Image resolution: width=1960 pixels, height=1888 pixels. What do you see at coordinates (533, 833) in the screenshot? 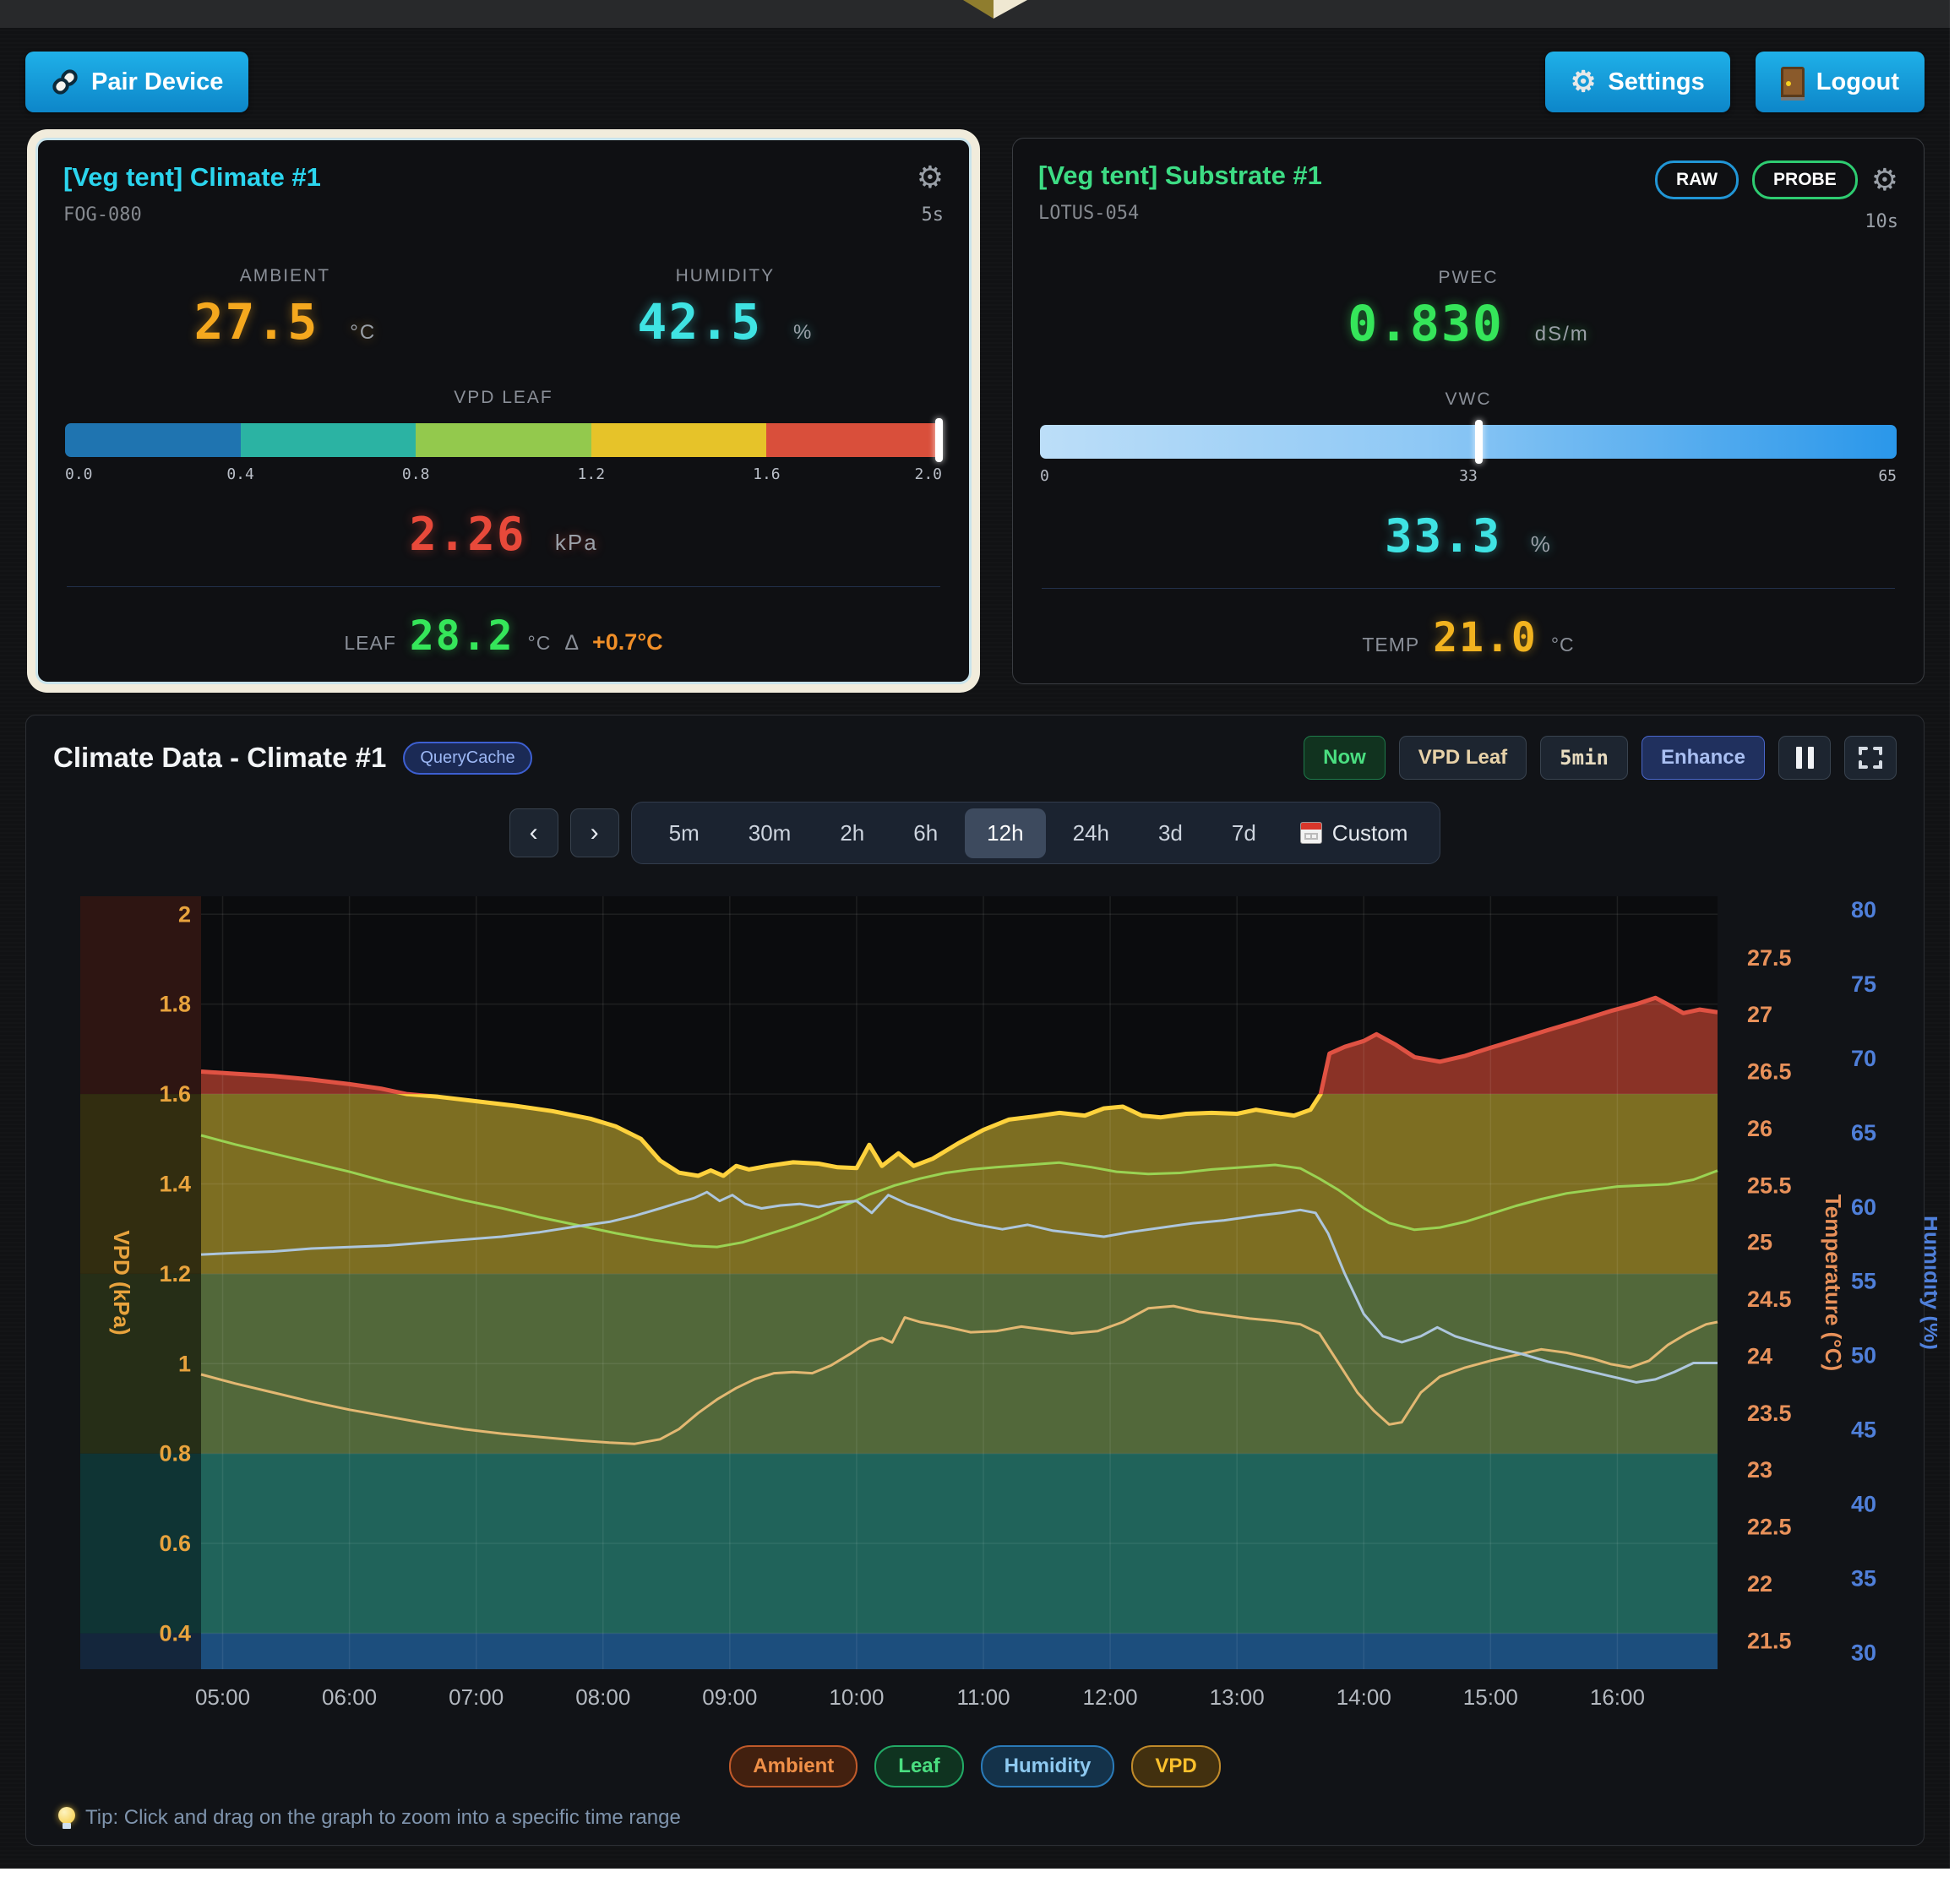
I see `range-prev-button: ‹` at bounding box center [533, 833].